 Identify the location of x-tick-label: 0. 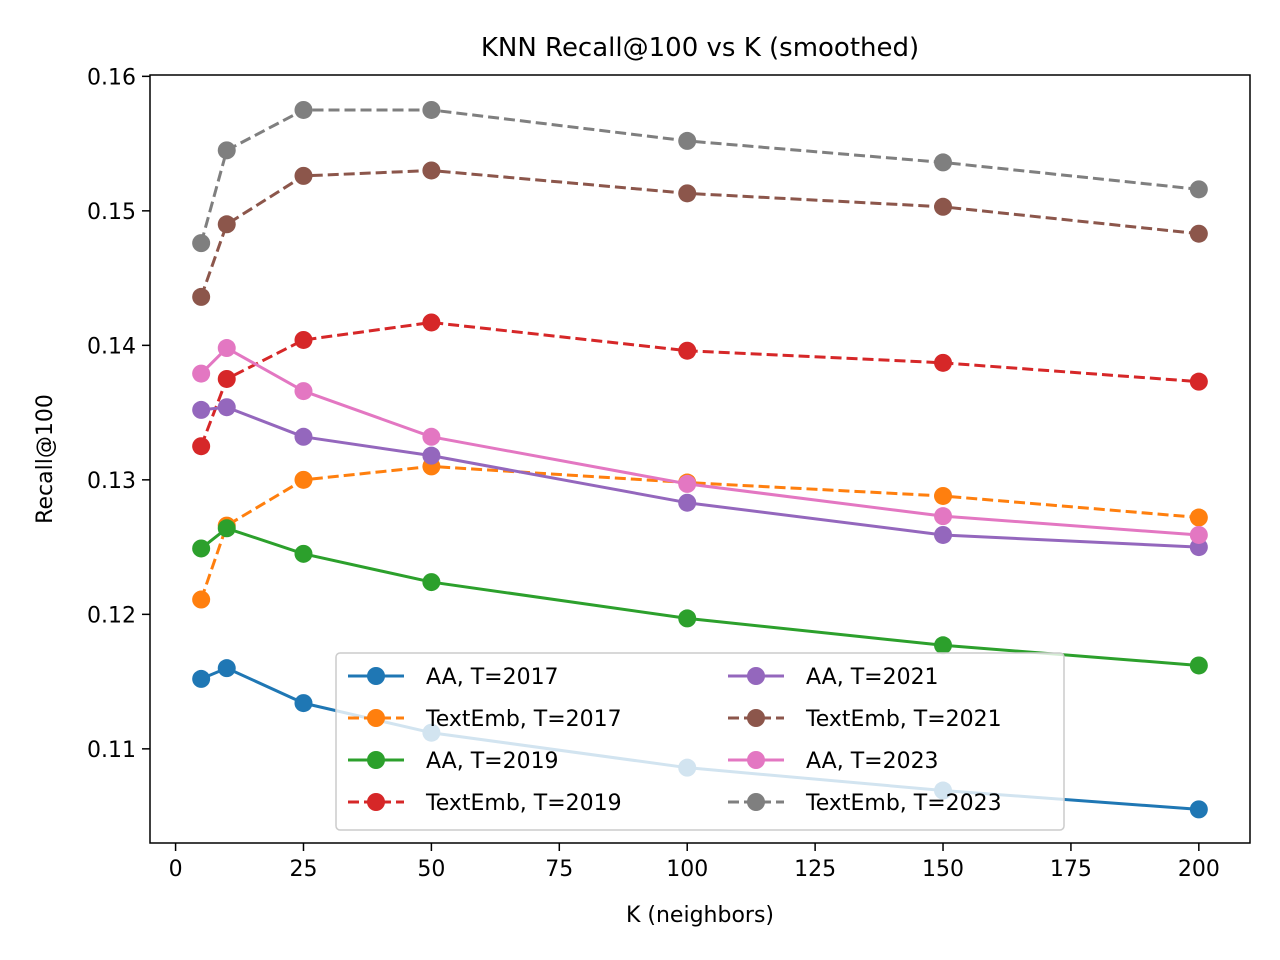
(176, 869).